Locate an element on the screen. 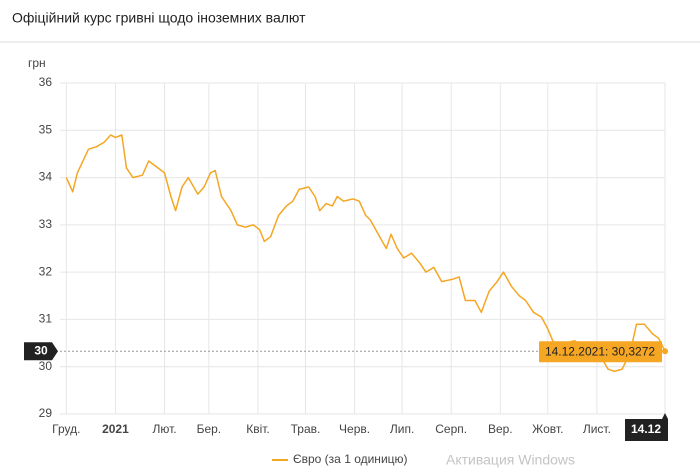 The height and width of the screenshot is (473, 700). x-tick-label: Лип. is located at coordinates (402, 429).